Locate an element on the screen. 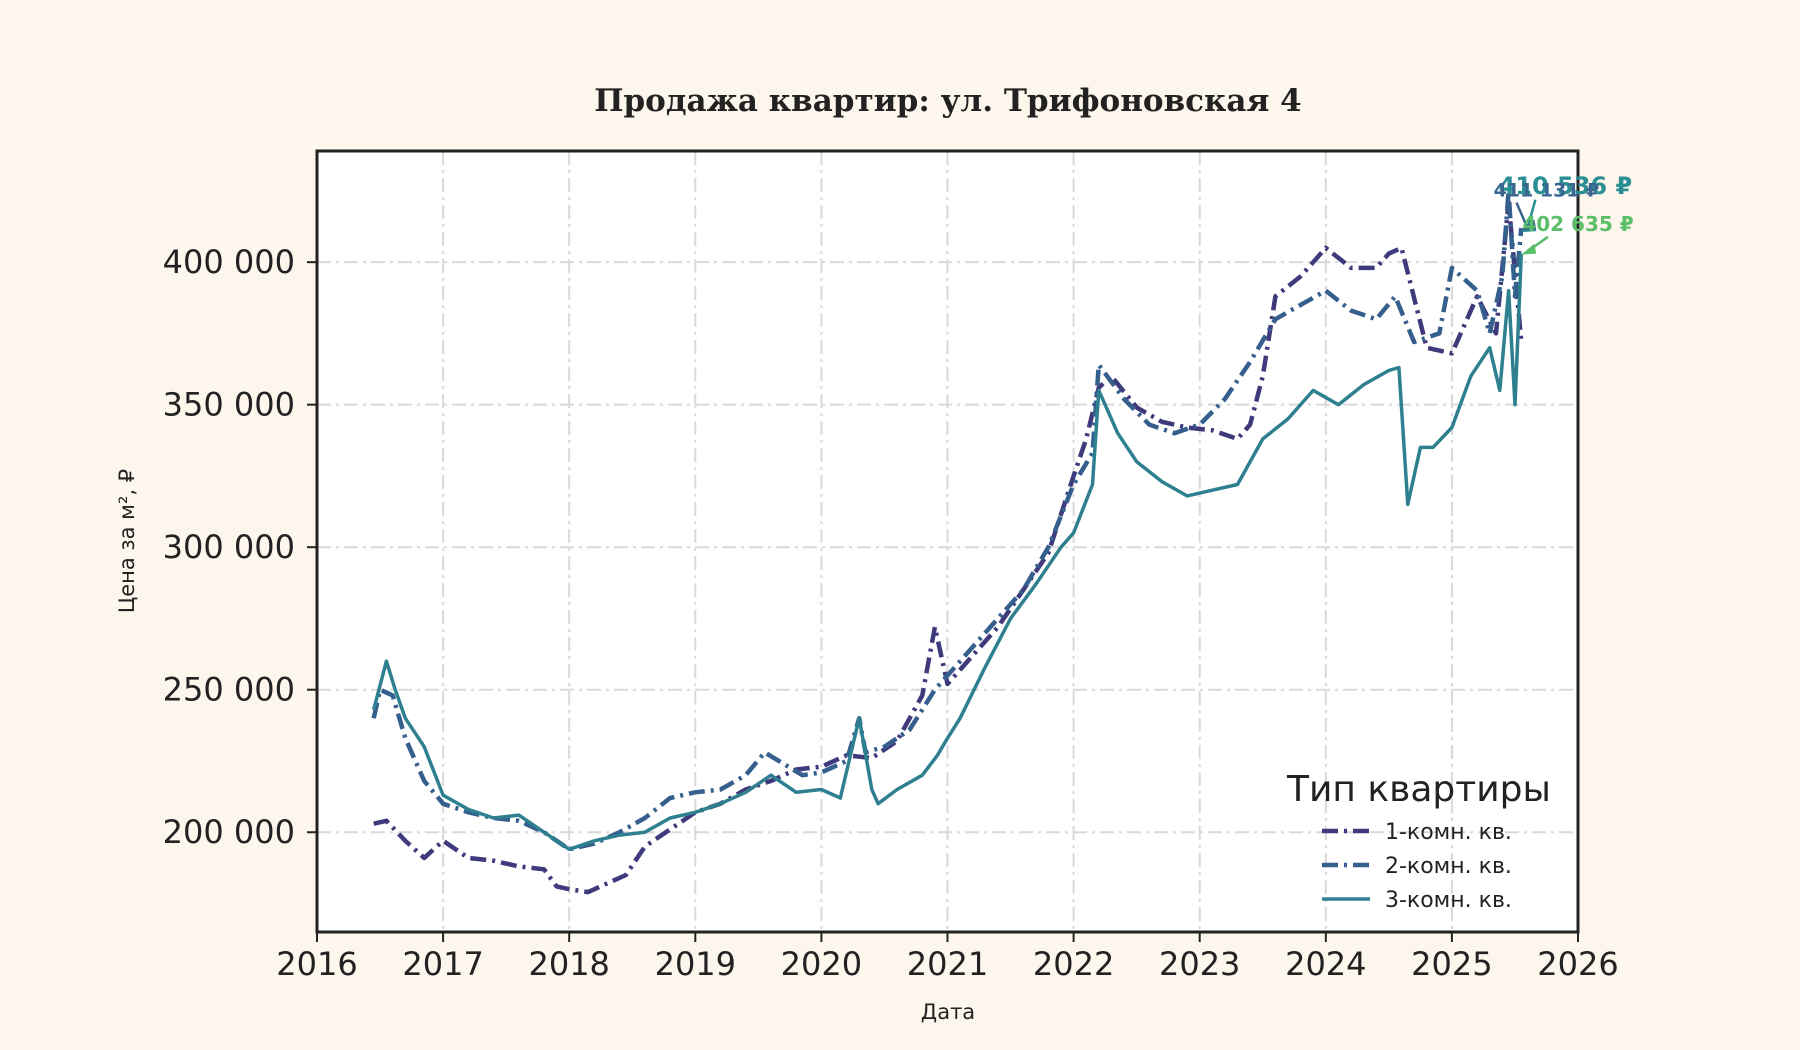 The height and width of the screenshot is (1050, 1800). annotation-label: 402 635 ₽ is located at coordinates (1577, 224).